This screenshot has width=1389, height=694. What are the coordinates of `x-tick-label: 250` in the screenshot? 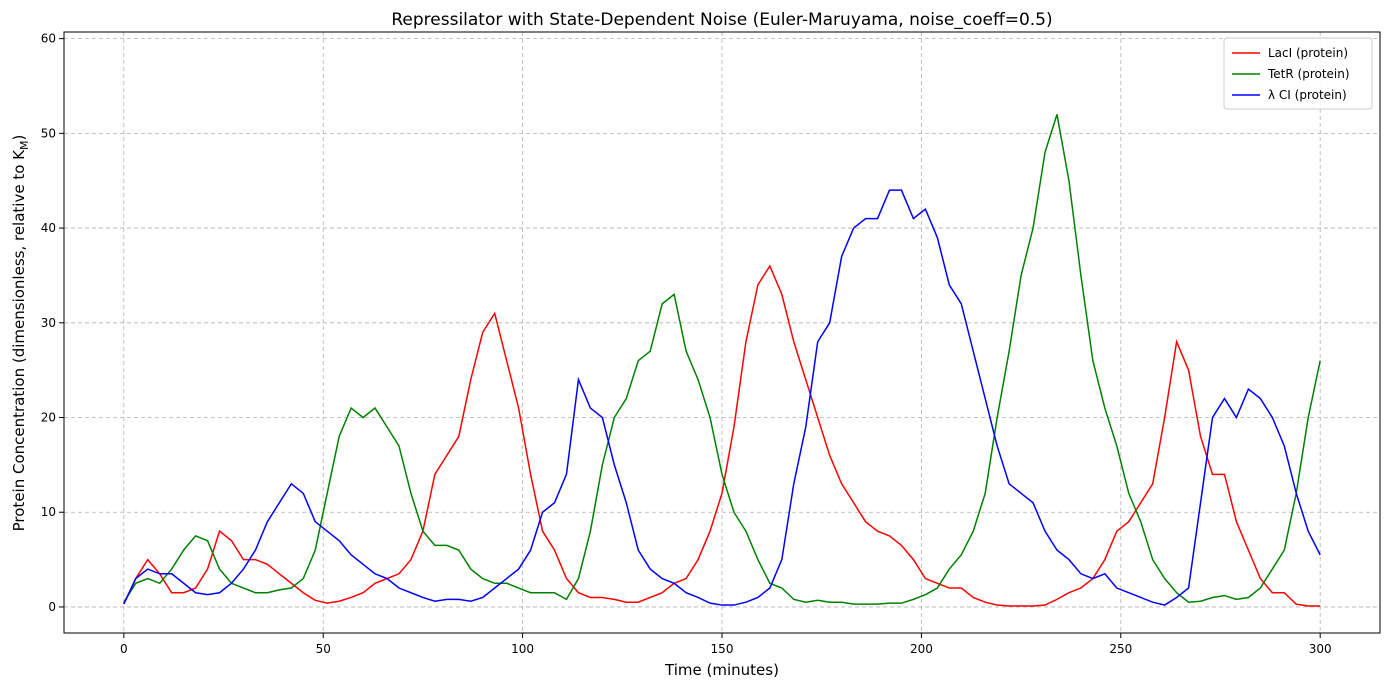 It's located at (1120, 649).